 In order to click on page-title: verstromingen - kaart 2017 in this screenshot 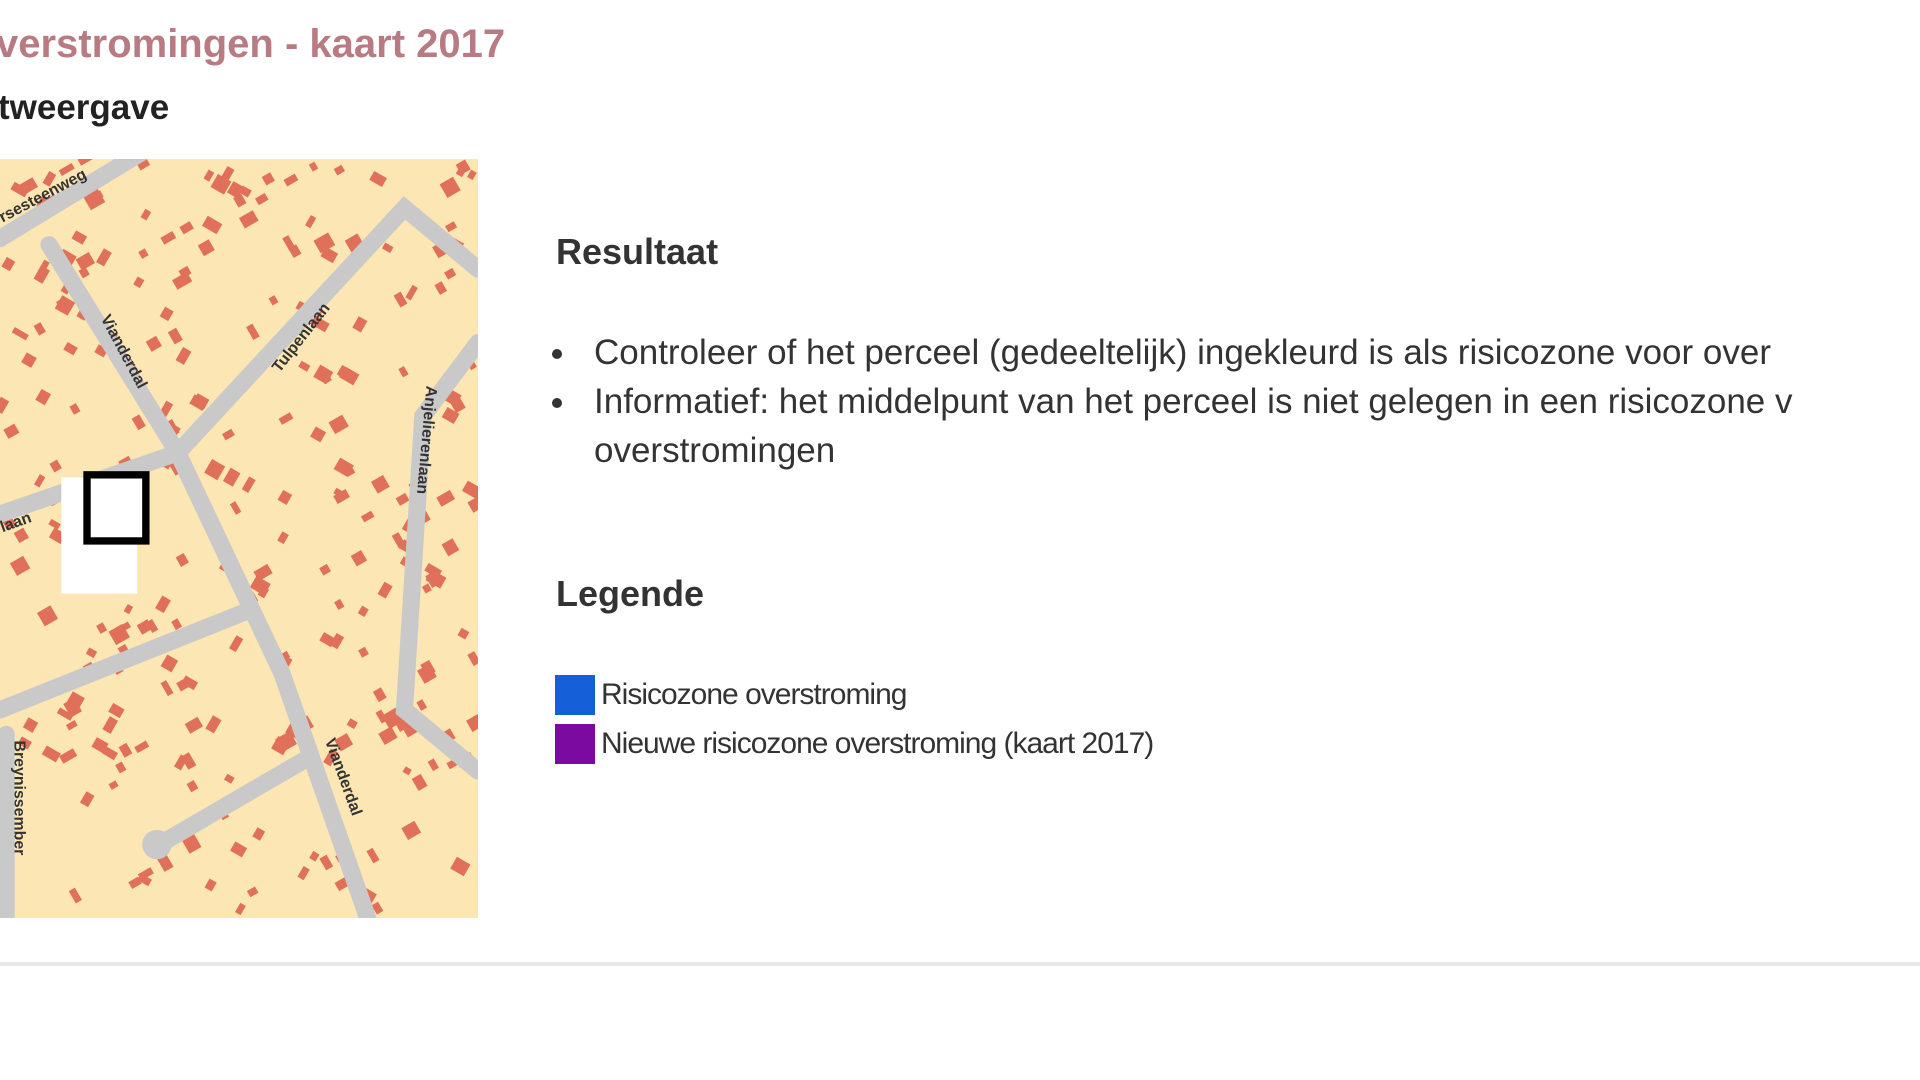, I will do `click(253, 44)`.